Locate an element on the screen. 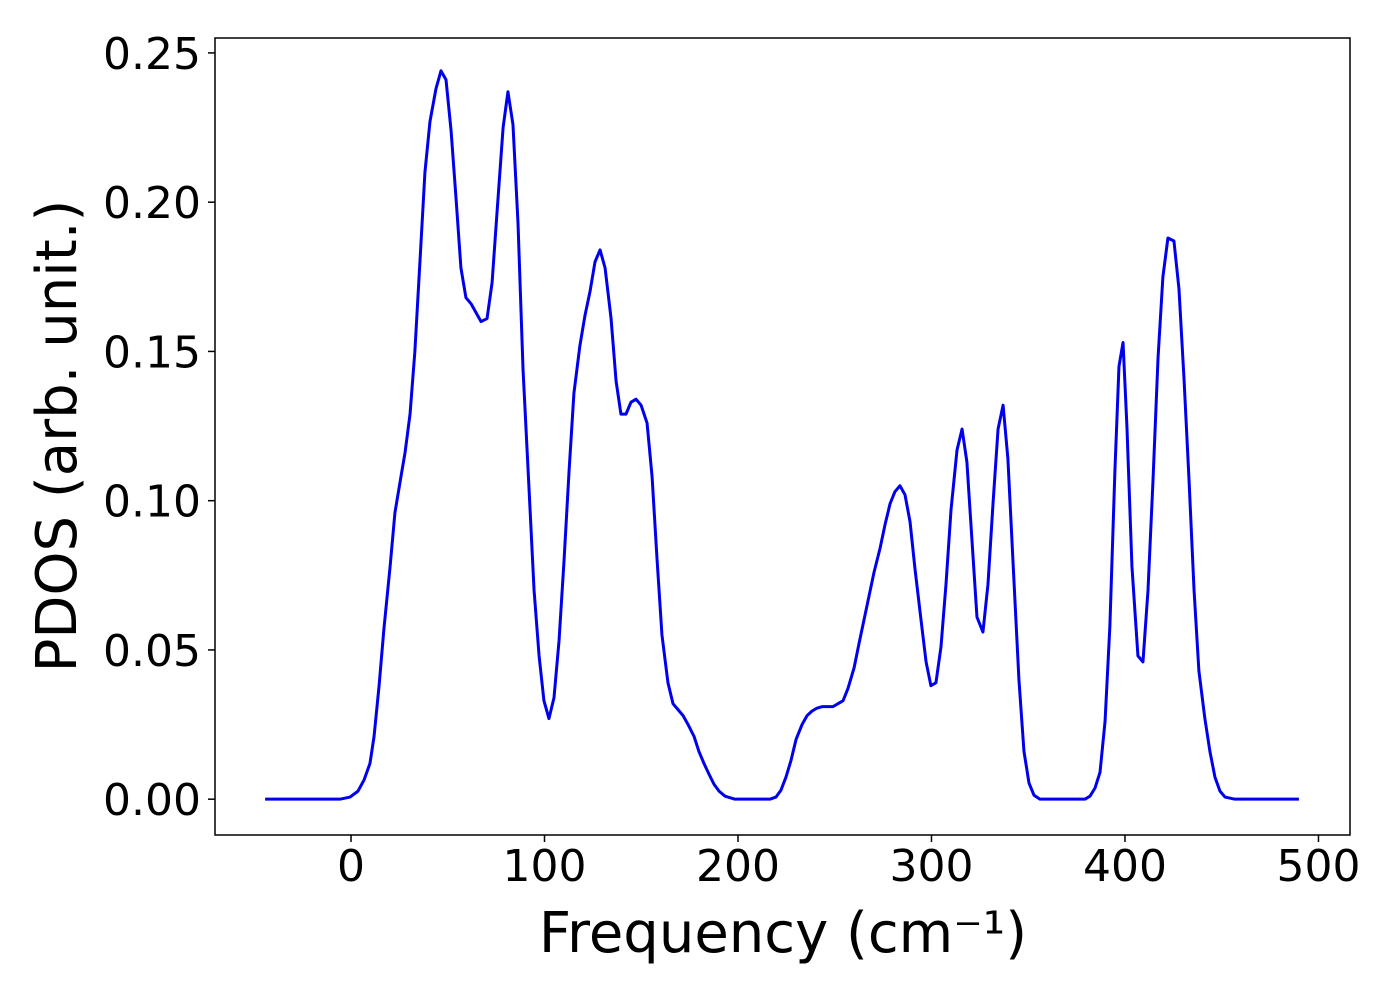  y-tick-label: 0.20 is located at coordinates (152, 203).